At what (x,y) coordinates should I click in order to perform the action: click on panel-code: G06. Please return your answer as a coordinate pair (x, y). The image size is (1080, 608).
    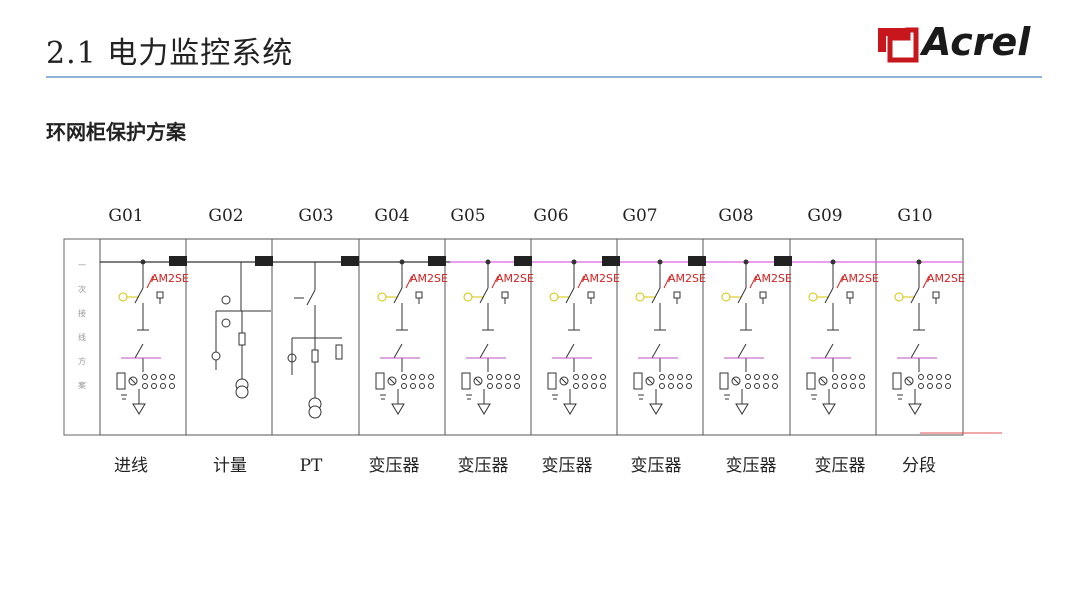
    Looking at the image, I should click on (550, 216).